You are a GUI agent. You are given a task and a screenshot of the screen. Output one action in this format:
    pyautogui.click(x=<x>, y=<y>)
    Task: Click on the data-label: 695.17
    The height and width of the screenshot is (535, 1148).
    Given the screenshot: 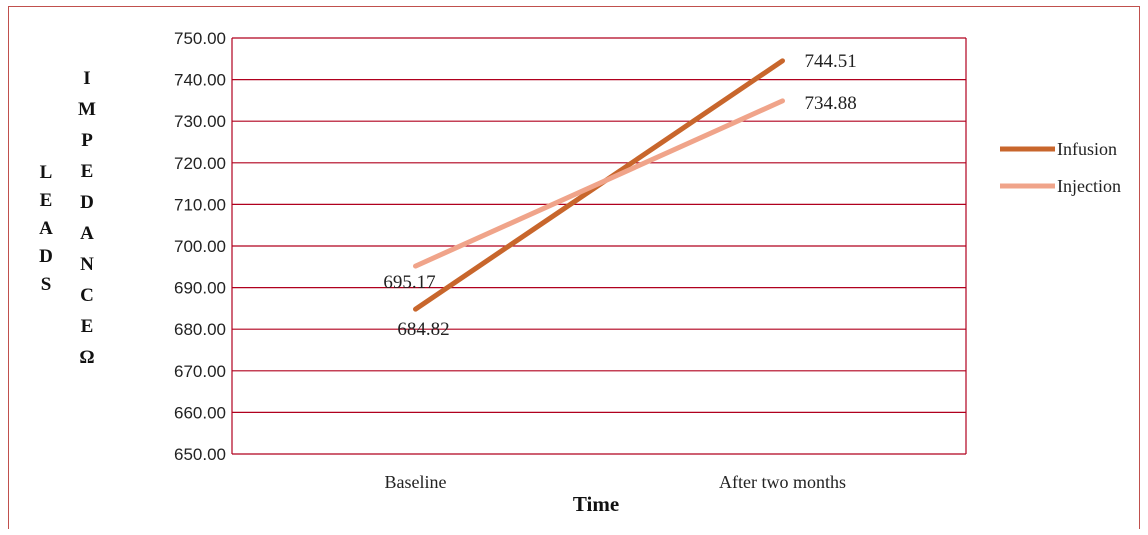 What is the action you would take?
    pyautogui.click(x=409, y=282)
    